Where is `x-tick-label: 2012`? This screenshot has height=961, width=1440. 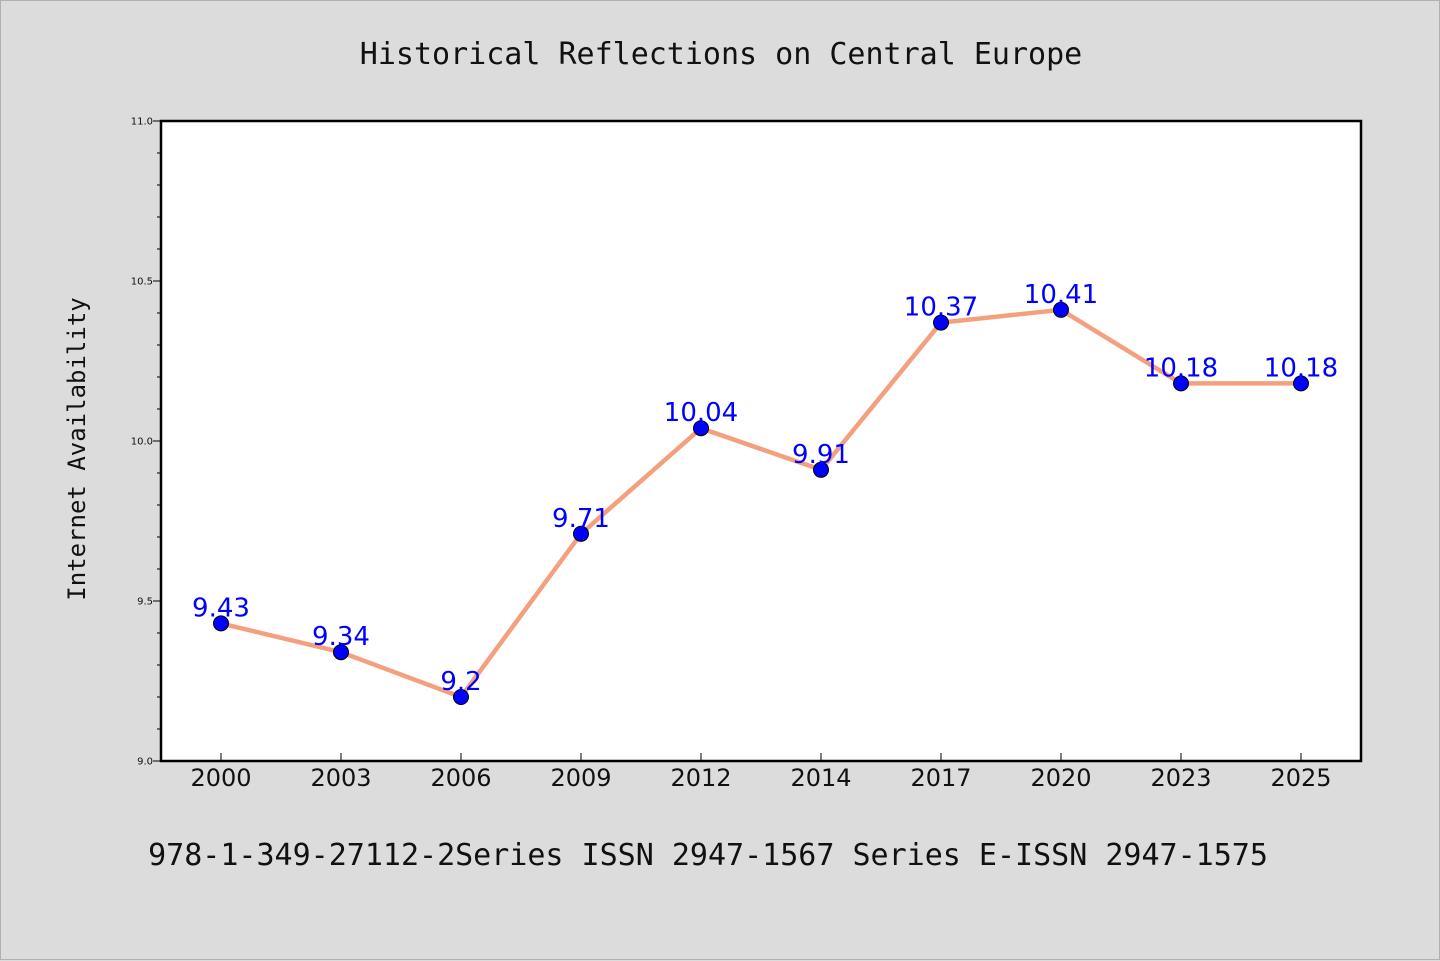 x-tick-label: 2012 is located at coordinates (700, 778).